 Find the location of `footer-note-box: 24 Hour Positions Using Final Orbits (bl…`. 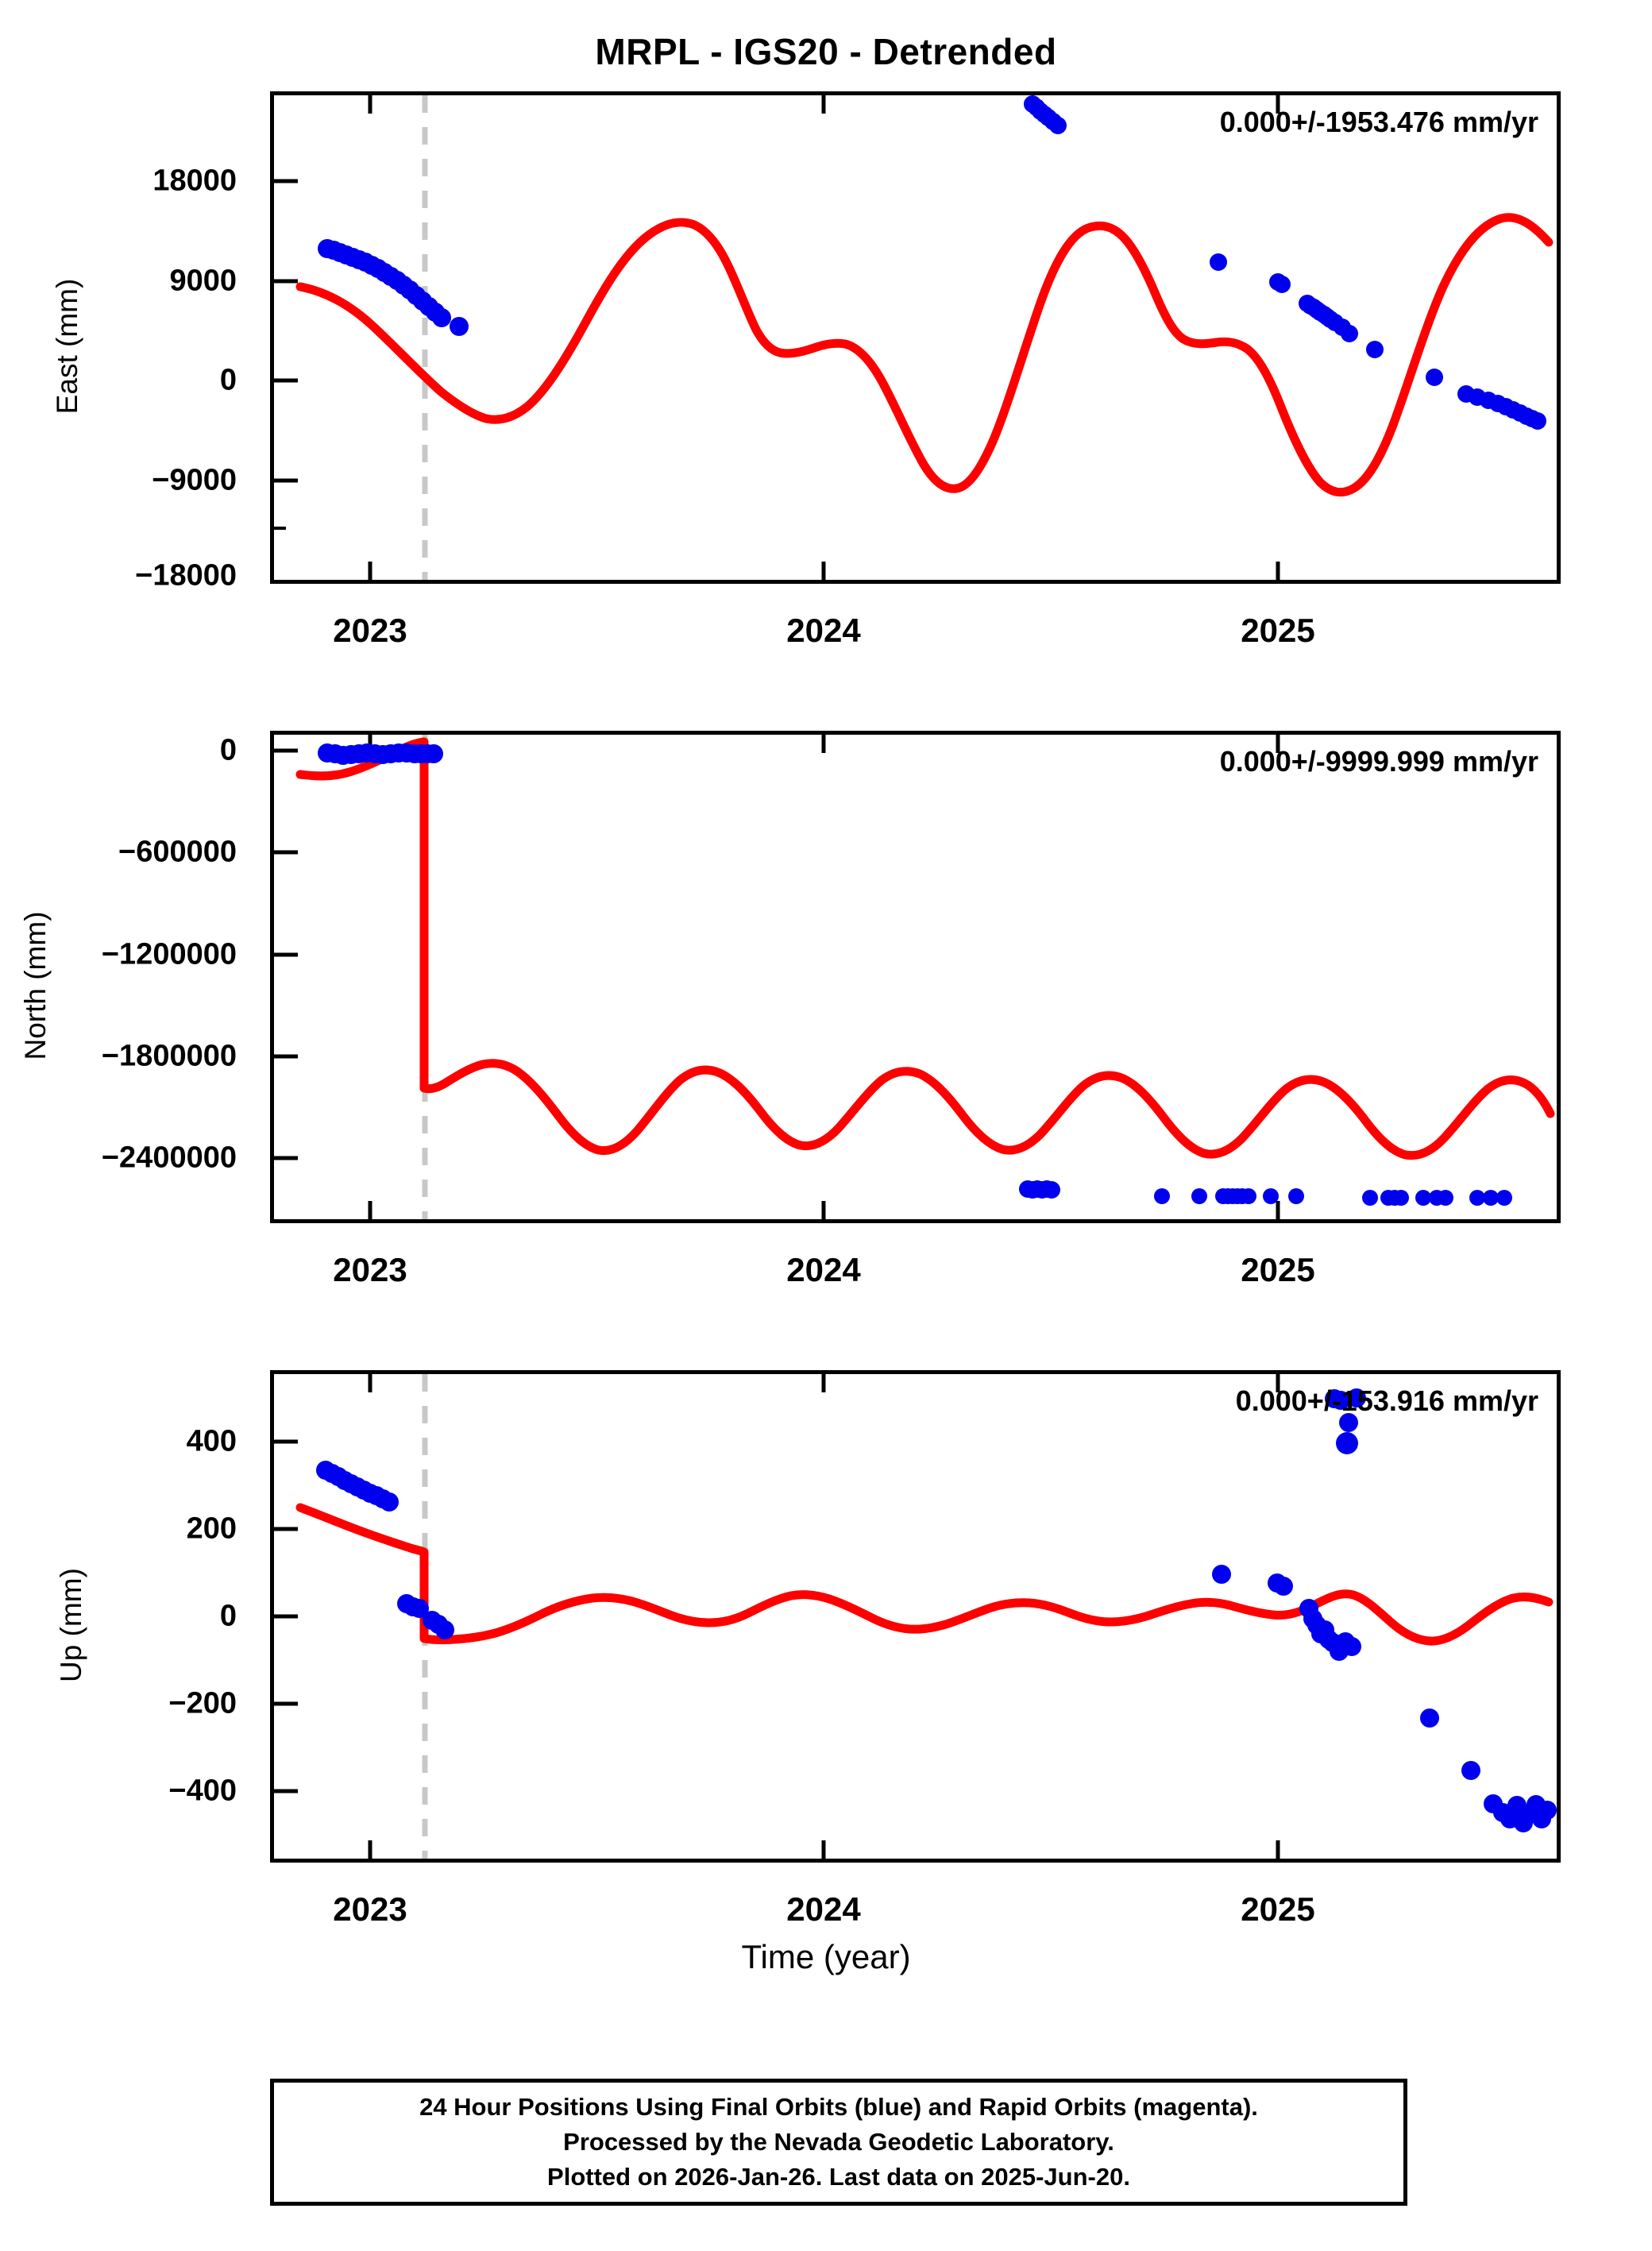

footer-note-box: 24 Hour Positions Using Final Orbits (bl… is located at coordinates (838, 2142).